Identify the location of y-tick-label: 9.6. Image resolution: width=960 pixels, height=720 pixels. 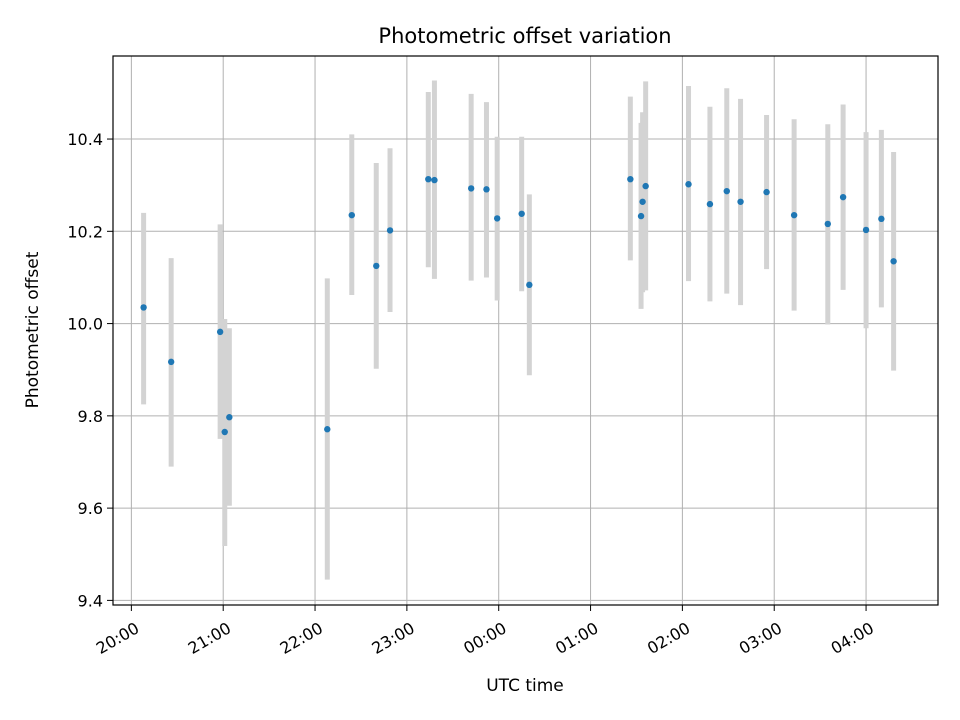
(90, 508).